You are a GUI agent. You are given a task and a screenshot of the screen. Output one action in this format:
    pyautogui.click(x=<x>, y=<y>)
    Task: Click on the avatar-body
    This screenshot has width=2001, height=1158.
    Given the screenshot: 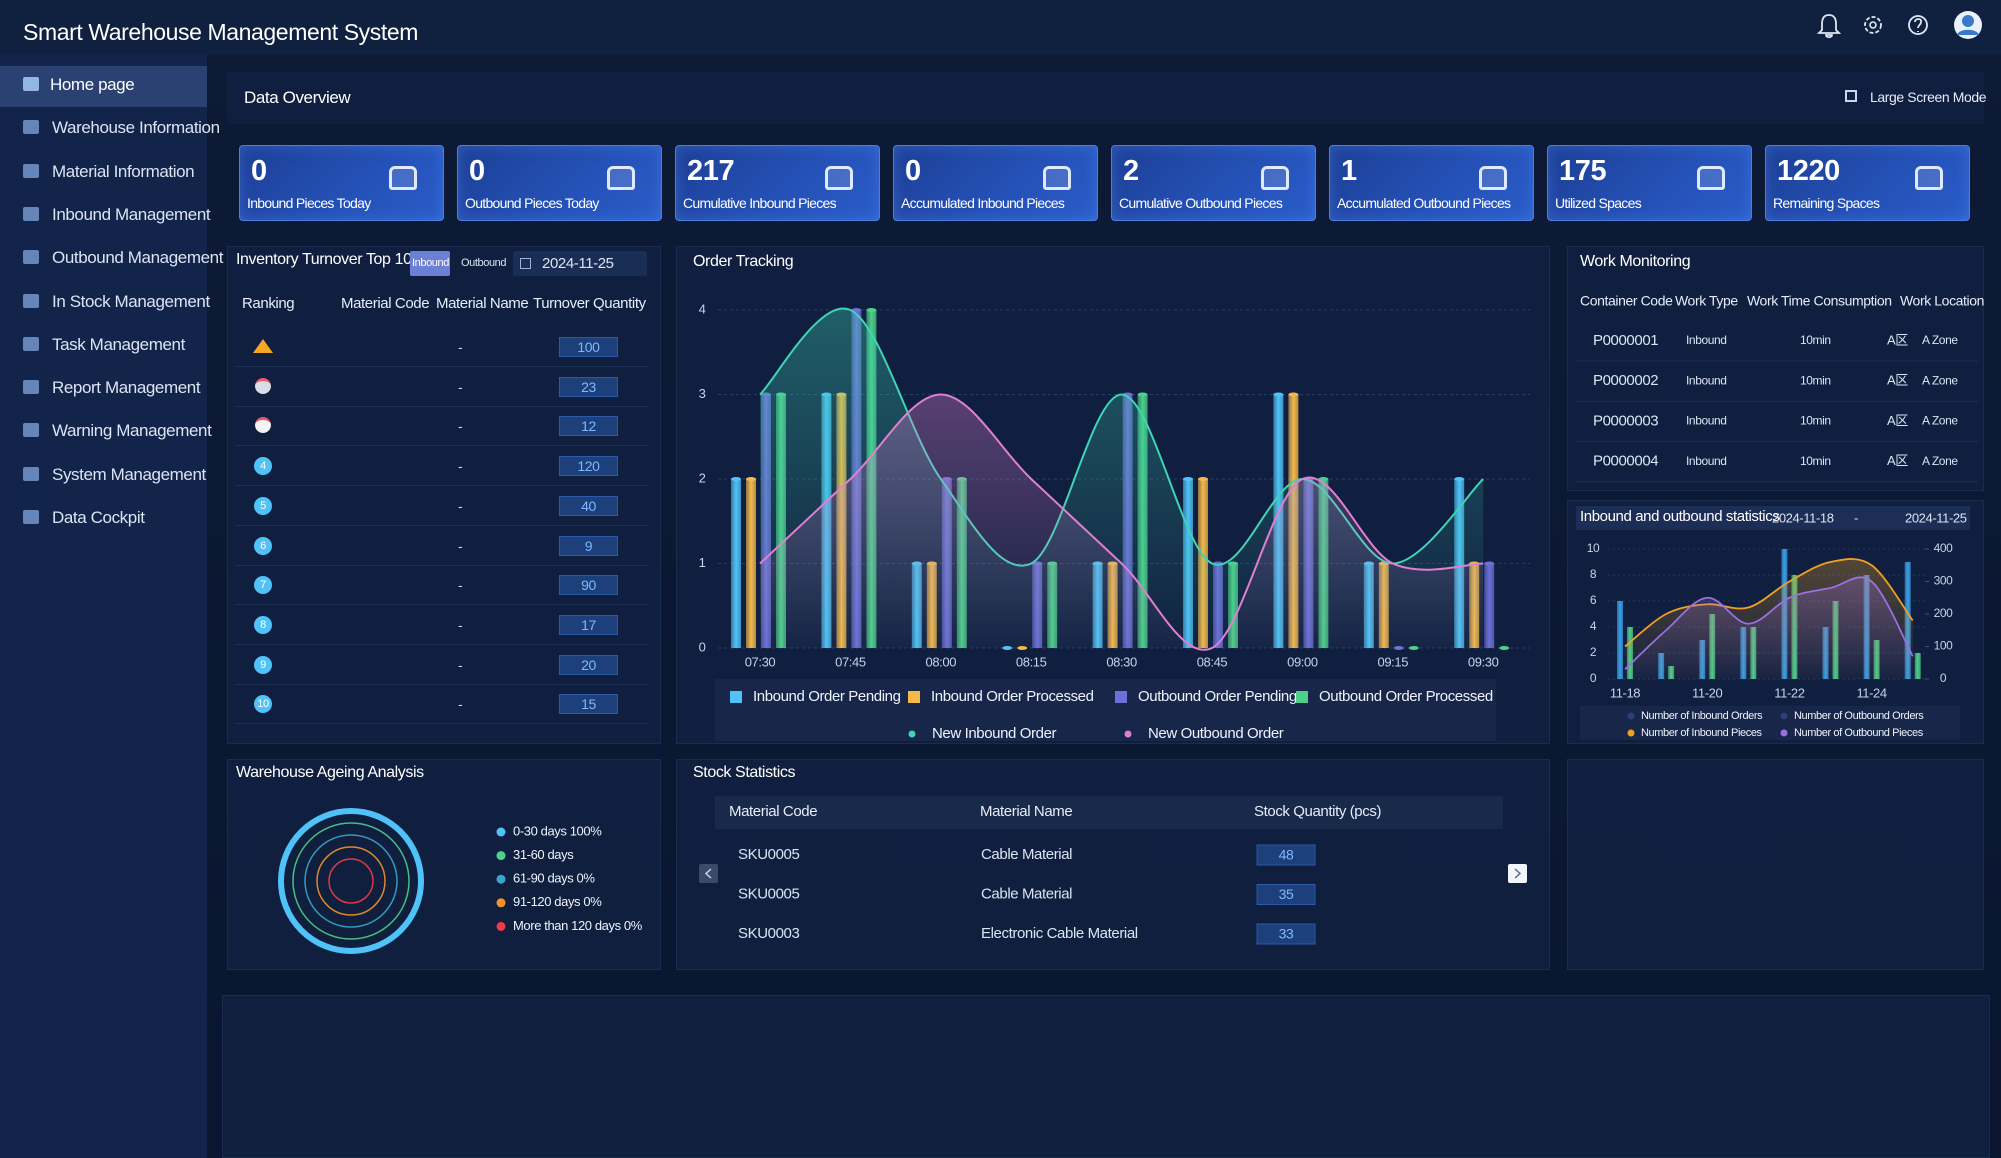 What is the action you would take?
    pyautogui.click(x=1968, y=32)
    